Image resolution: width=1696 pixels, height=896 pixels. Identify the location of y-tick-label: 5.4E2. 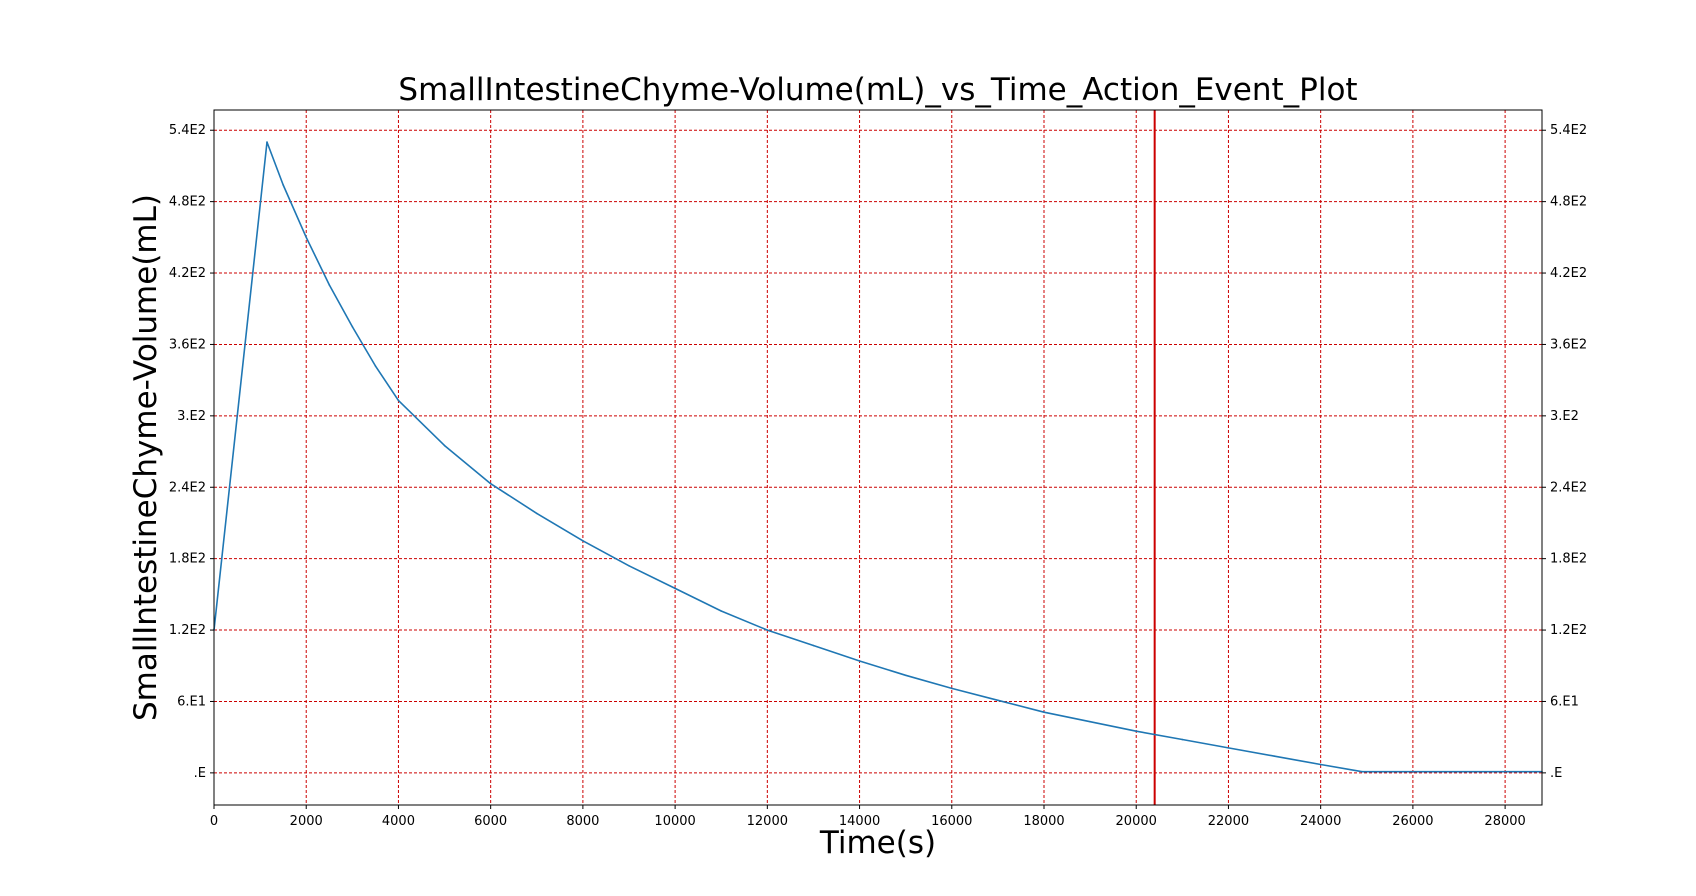
(187, 130).